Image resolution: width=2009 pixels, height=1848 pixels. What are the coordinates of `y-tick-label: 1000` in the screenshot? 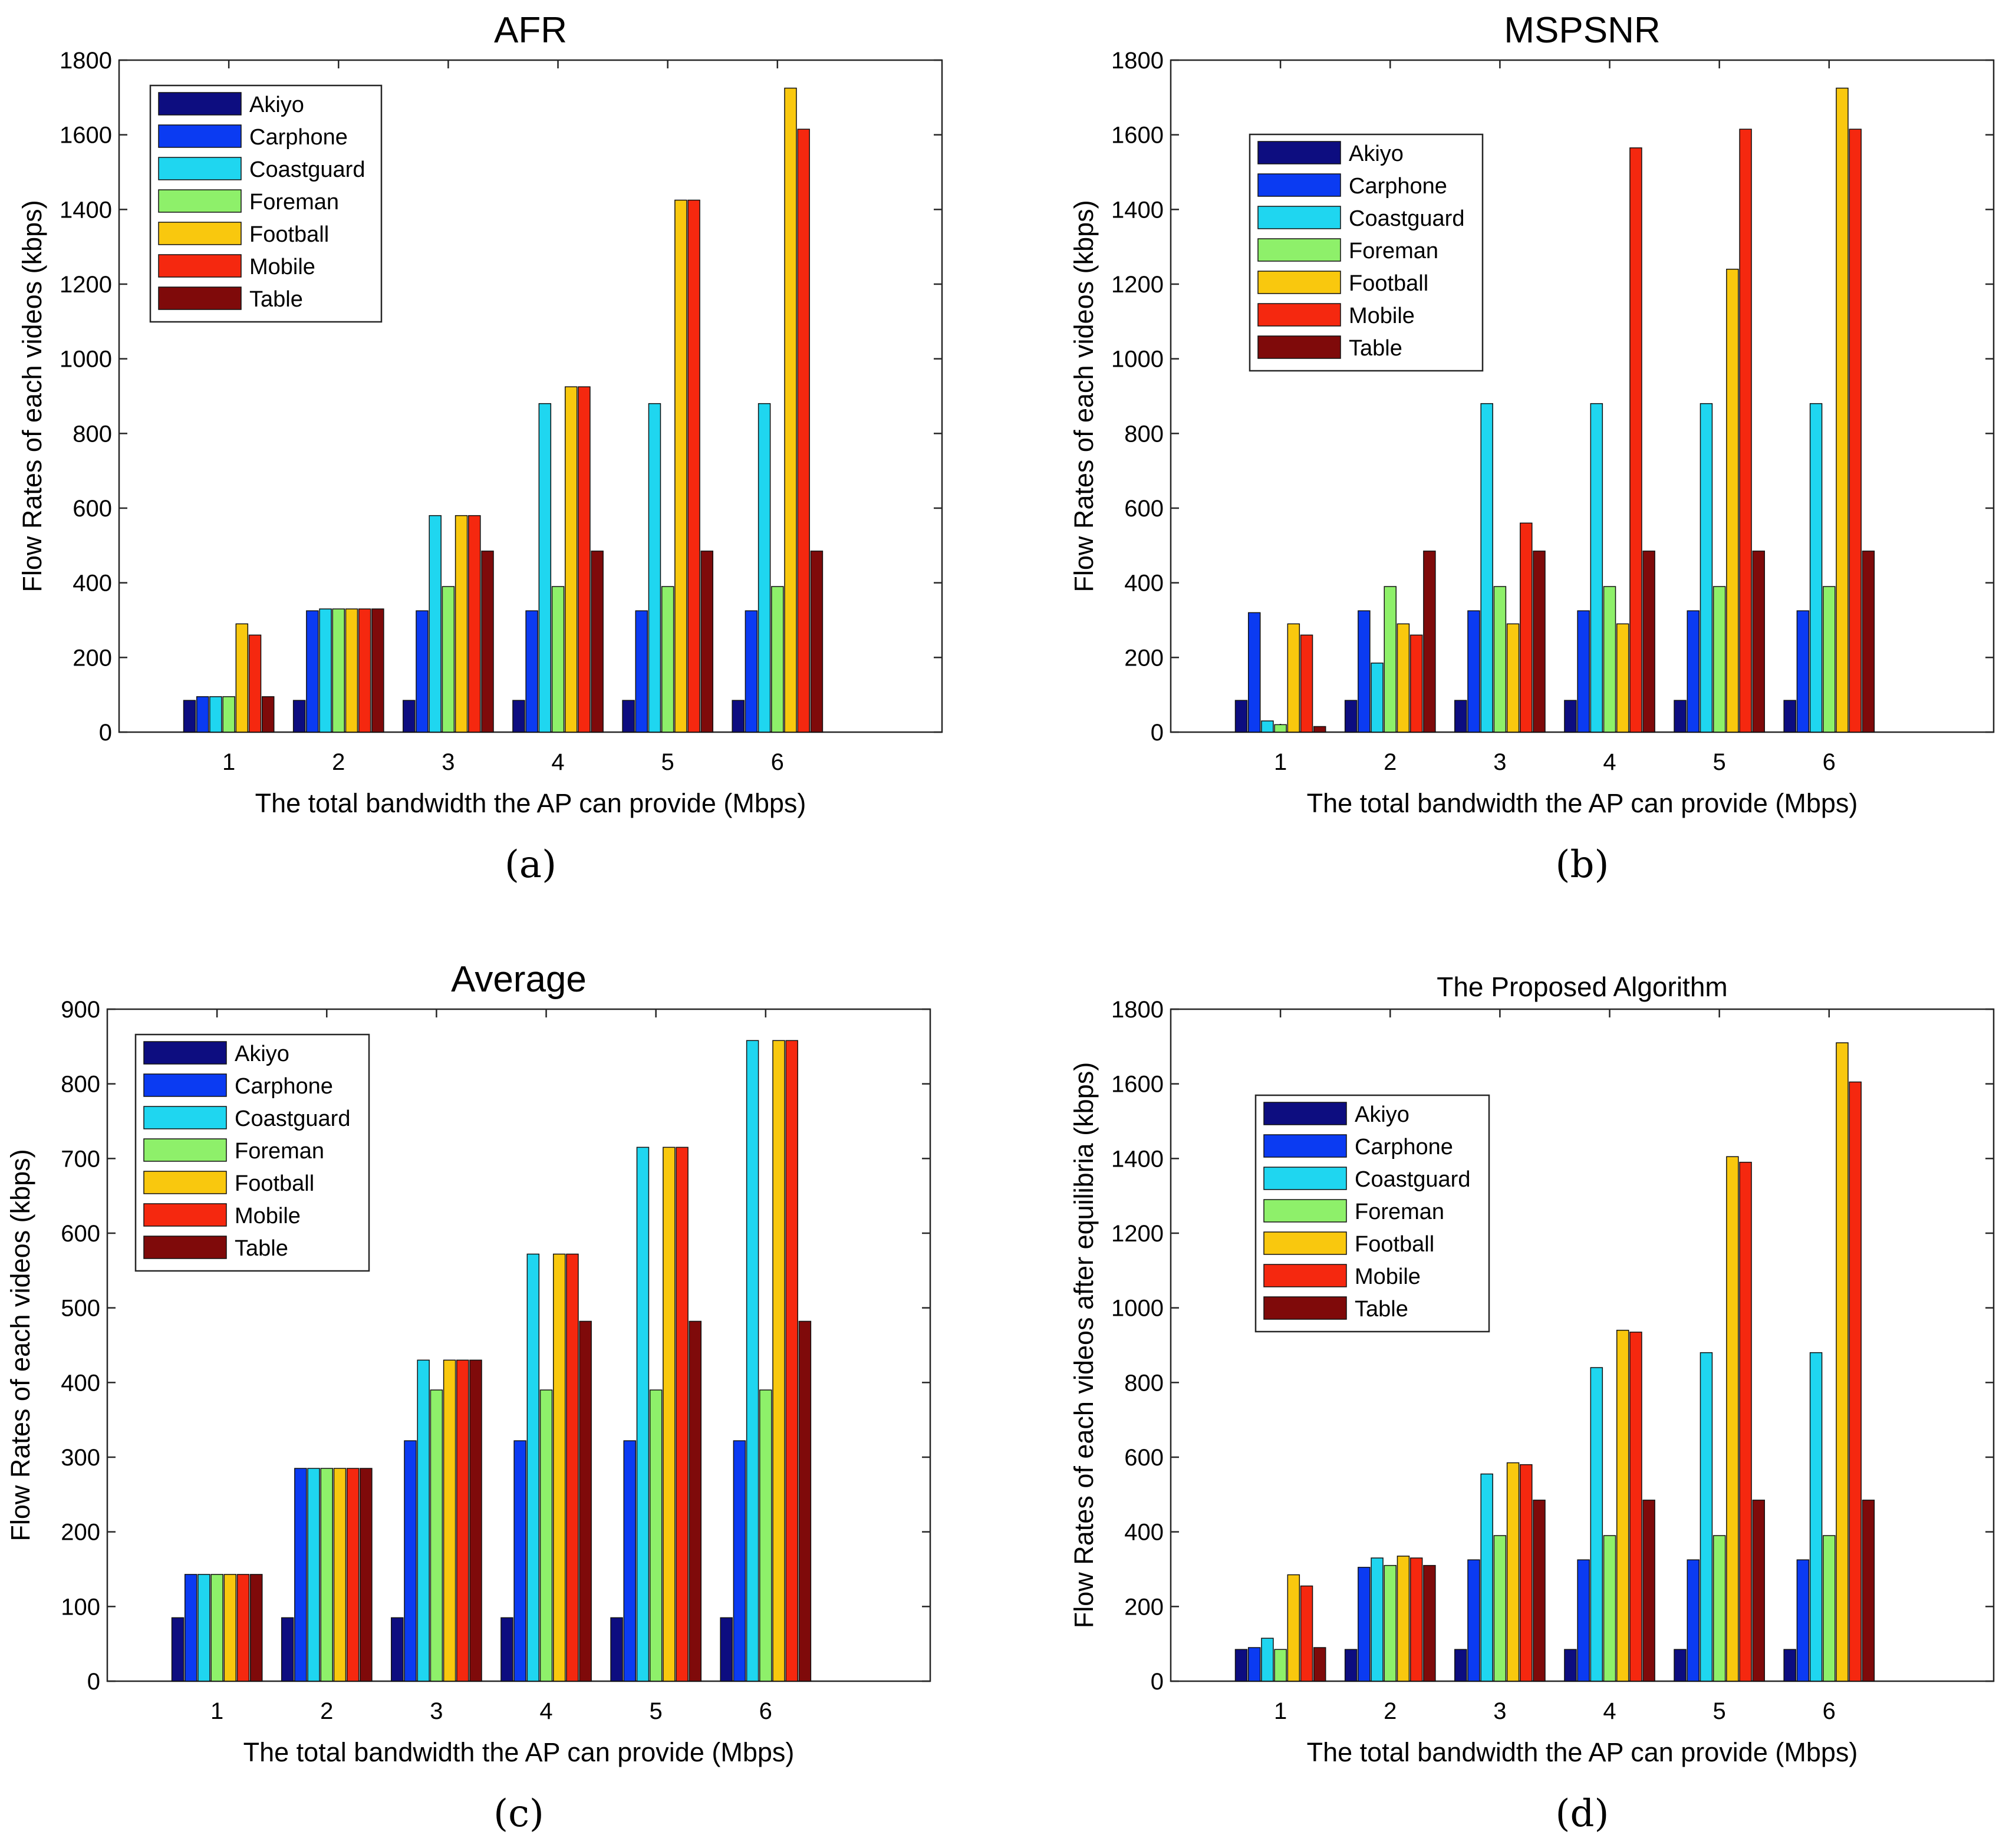 It's located at (1137, 360).